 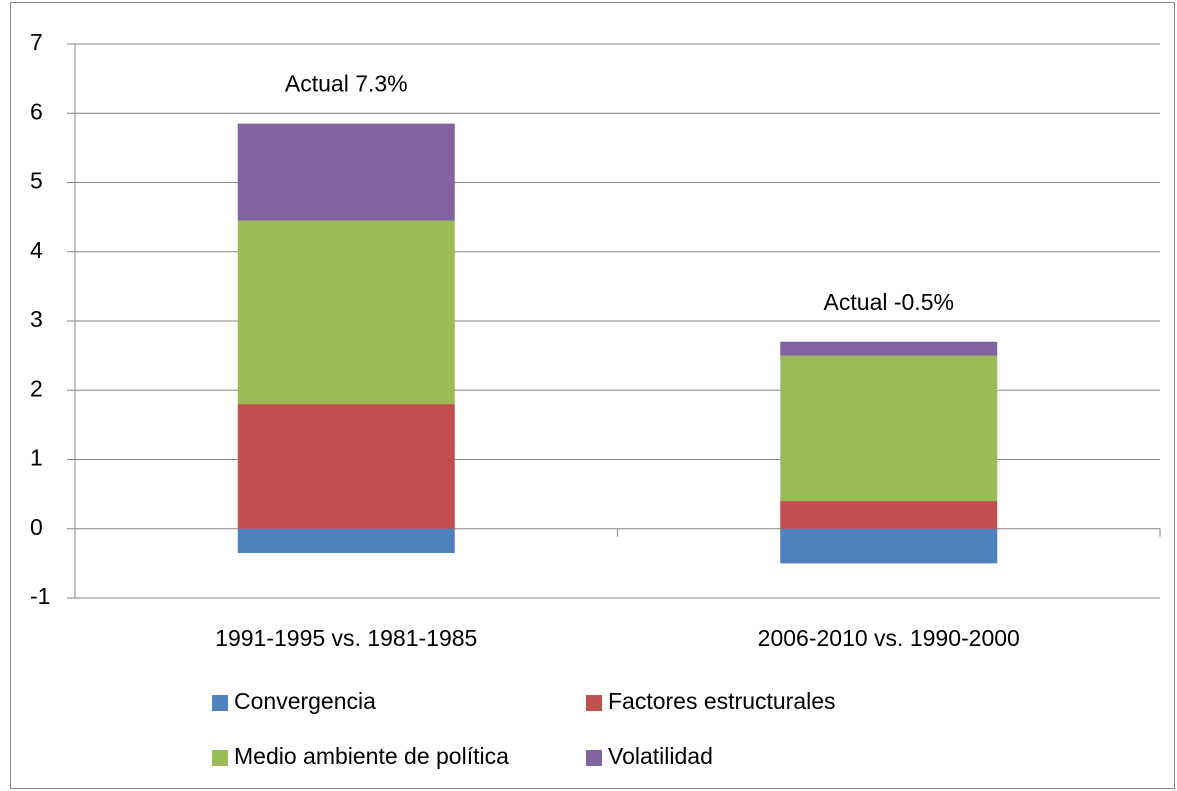 What do you see at coordinates (346, 638) in the screenshot?
I see `x-tick-label: 1991-1995 vs. 1981-1985` at bounding box center [346, 638].